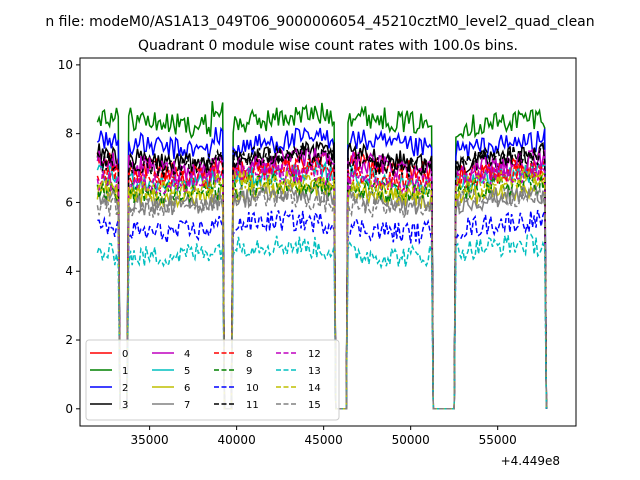 The height and width of the screenshot is (480, 640). Describe the element at coordinates (125, 371) in the screenshot. I see `legend-label-1: 1` at that location.